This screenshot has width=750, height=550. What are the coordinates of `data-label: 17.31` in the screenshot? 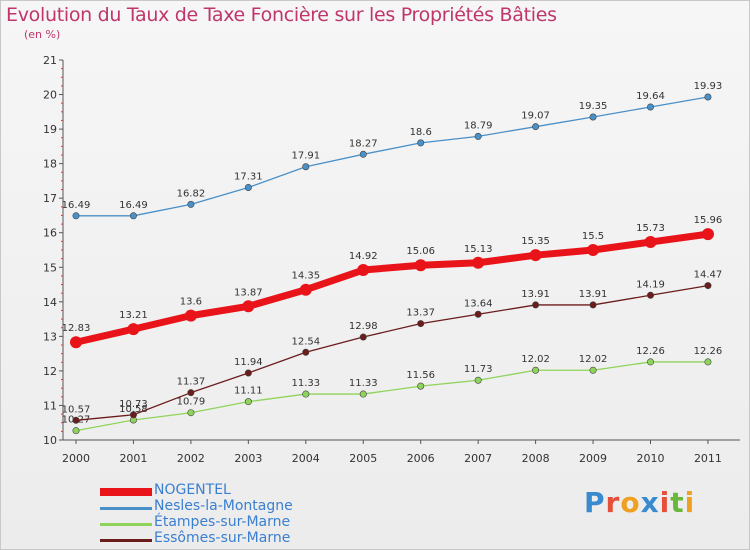 It's located at (248, 176).